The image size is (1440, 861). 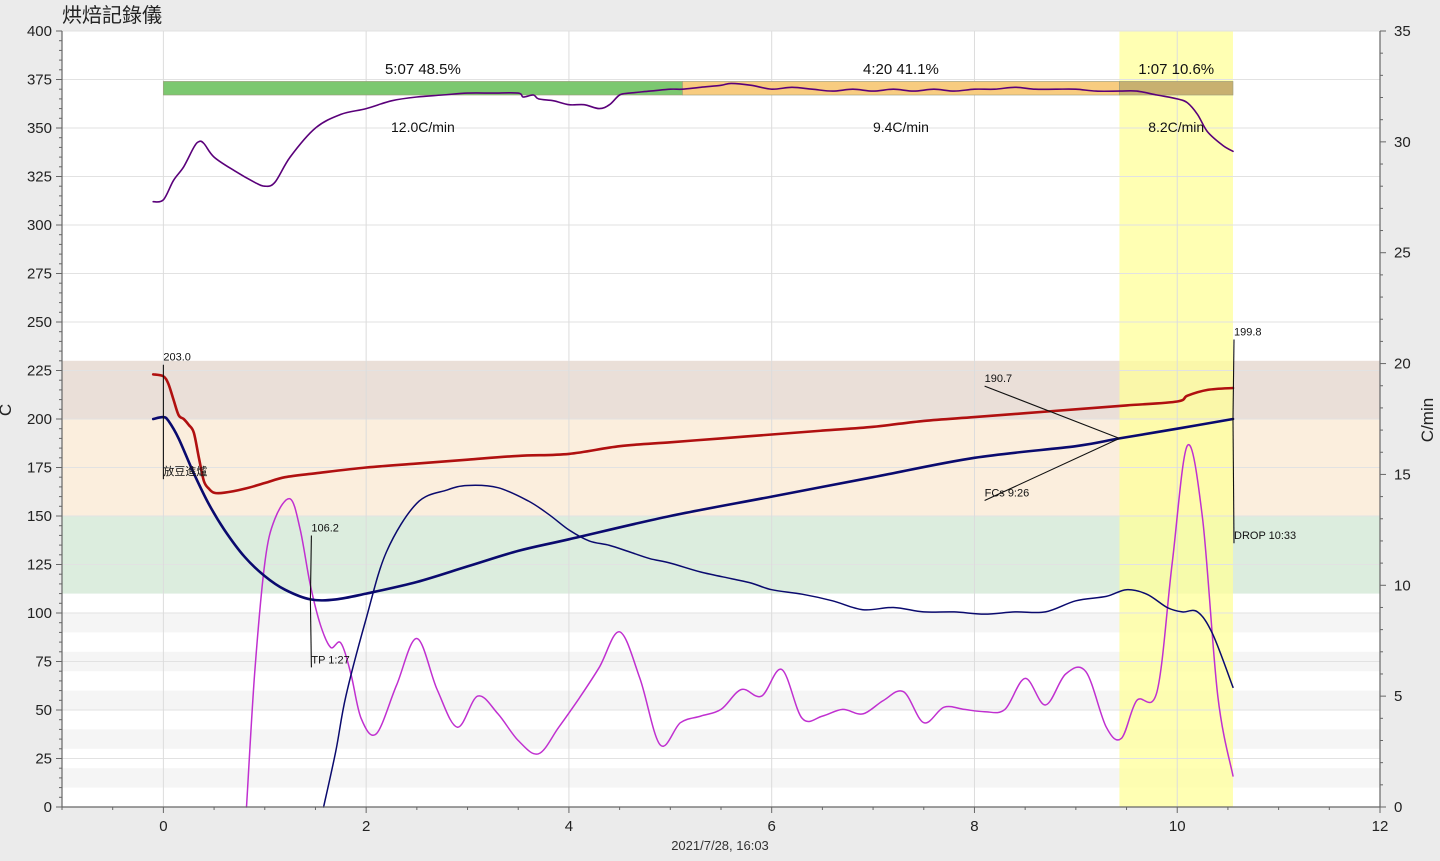 What do you see at coordinates (39, 371) in the screenshot?
I see `y-tick-label: 225` at bounding box center [39, 371].